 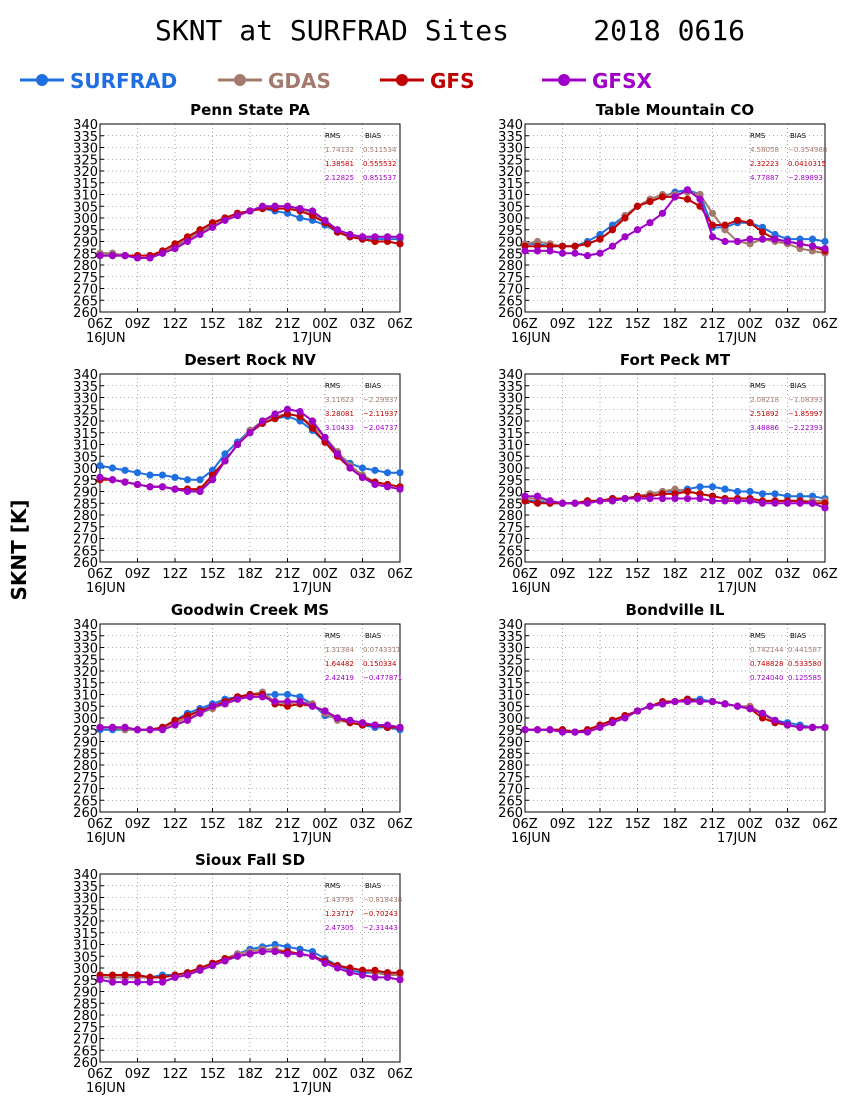 I want to click on y-axis-label: SKNT [K], so click(x=19, y=549).